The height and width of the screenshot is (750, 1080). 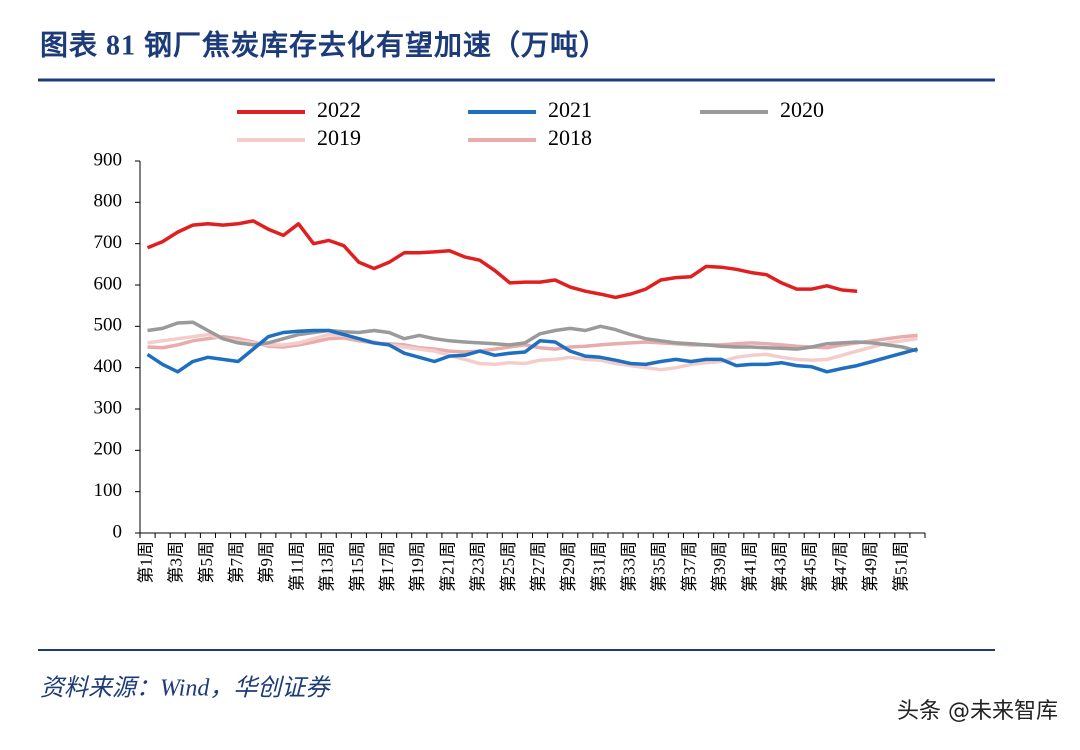 What do you see at coordinates (810, 566) in the screenshot?
I see `x-tick-label: 第45周` at bounding box center [810, 566].